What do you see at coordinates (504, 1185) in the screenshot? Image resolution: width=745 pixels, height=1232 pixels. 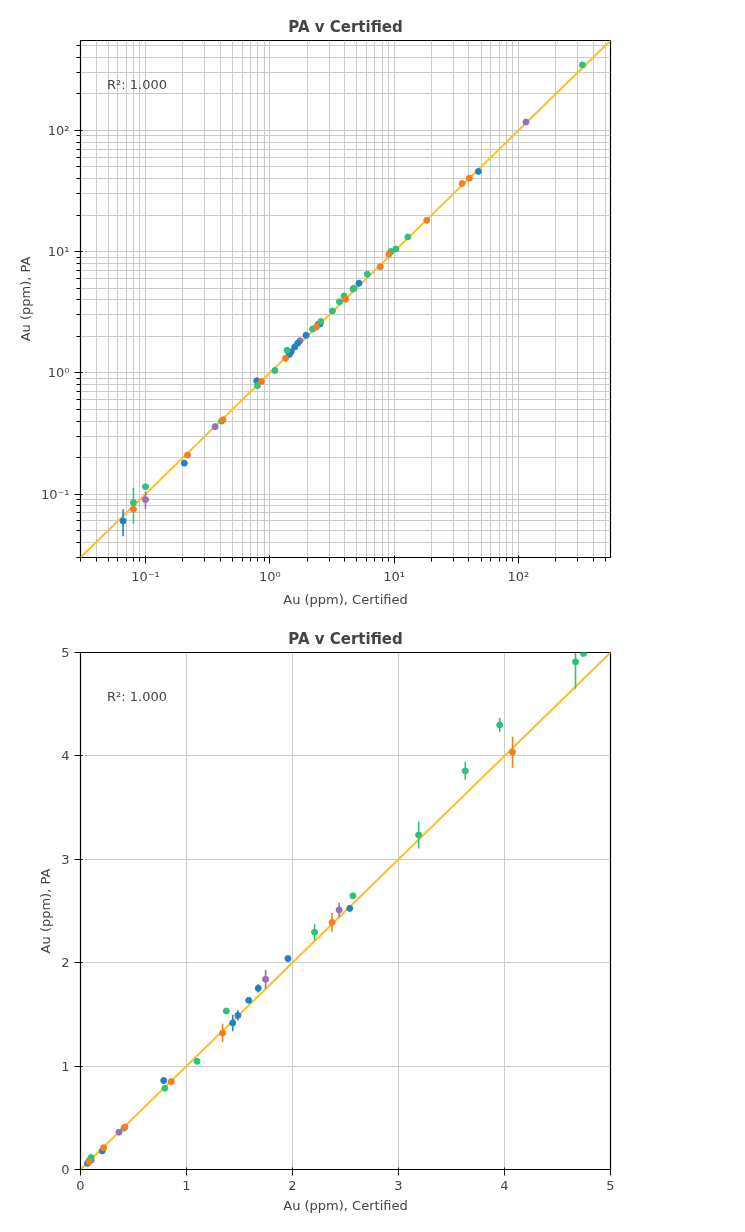 I see `x-tick-label: 4` at bounding box center [504, 1185].